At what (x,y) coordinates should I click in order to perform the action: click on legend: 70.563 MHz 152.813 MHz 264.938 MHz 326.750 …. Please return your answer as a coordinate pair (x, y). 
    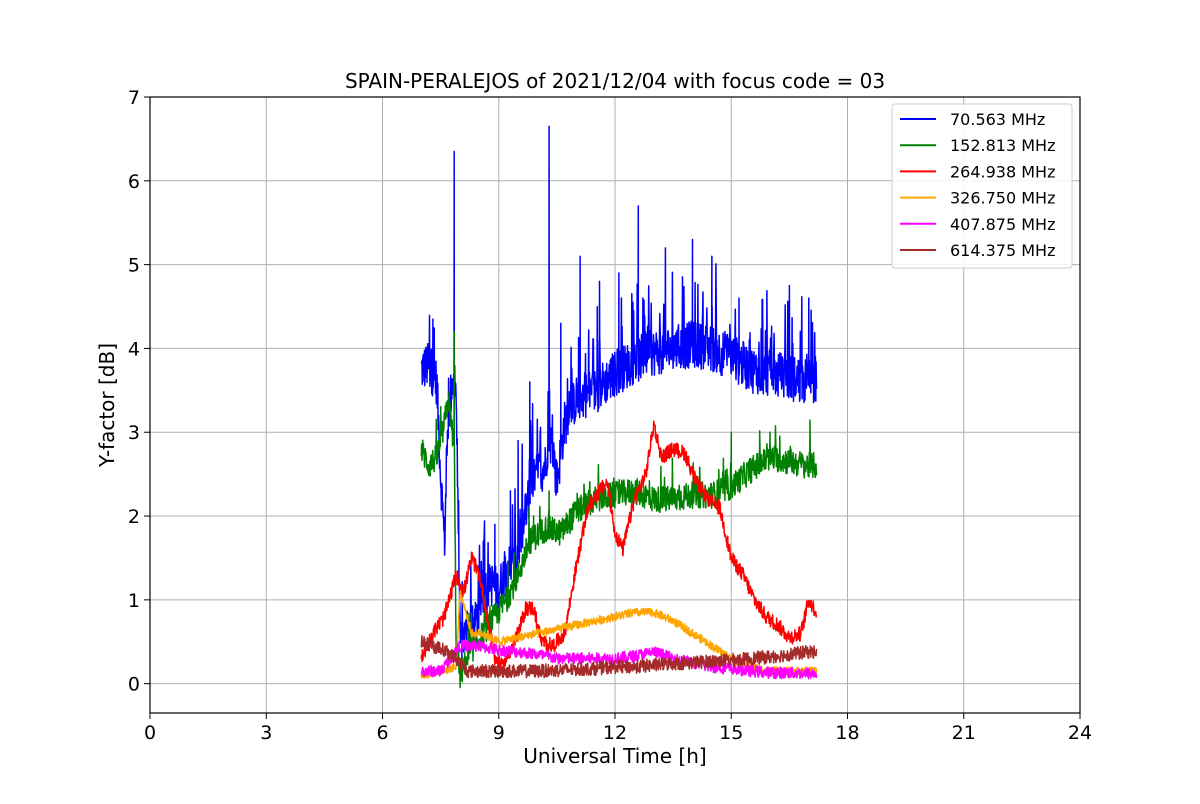
    Looking at the image, I should click on (982, 186).